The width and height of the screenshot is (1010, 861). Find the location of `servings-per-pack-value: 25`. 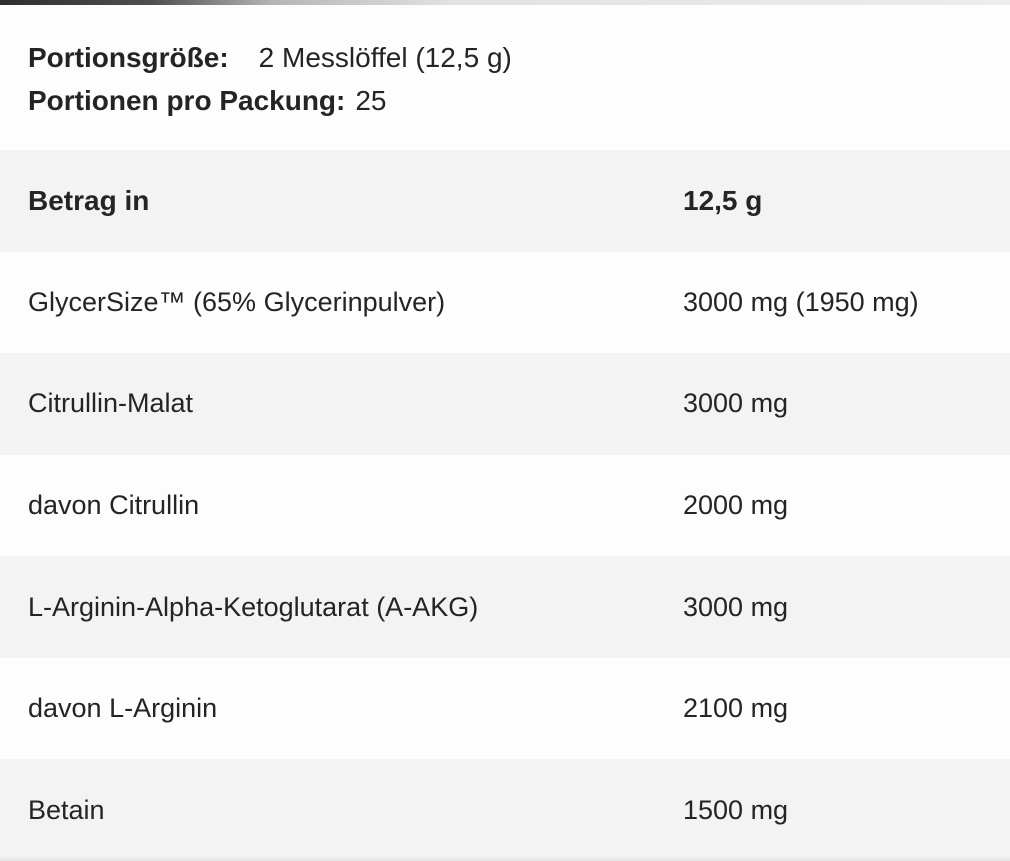

servings-per-pack-value: 25 is located at coordinates (371, 100).